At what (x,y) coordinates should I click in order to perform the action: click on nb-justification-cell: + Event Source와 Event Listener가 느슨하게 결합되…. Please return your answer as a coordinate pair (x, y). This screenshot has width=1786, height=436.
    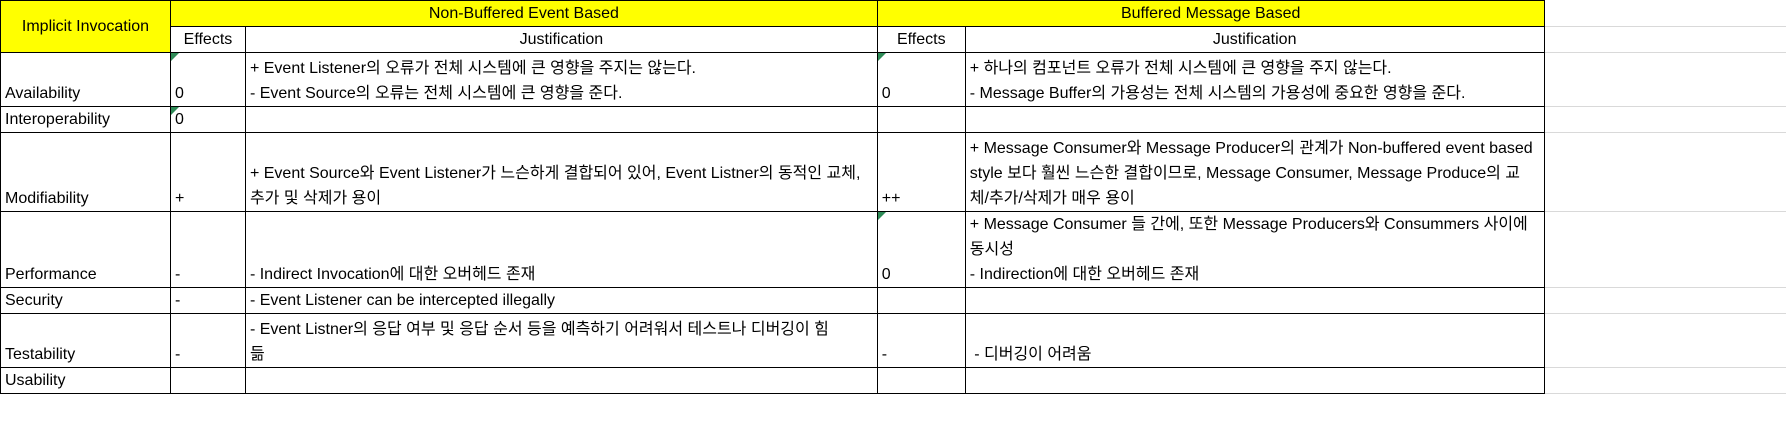
    Looking at the image, I should click on (561, 172).